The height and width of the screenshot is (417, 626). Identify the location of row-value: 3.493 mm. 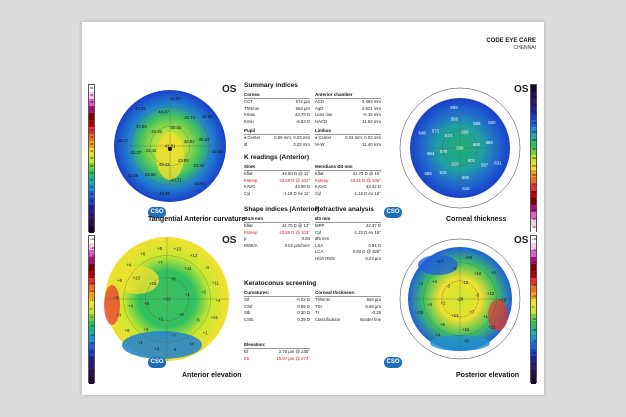
(371, 101).